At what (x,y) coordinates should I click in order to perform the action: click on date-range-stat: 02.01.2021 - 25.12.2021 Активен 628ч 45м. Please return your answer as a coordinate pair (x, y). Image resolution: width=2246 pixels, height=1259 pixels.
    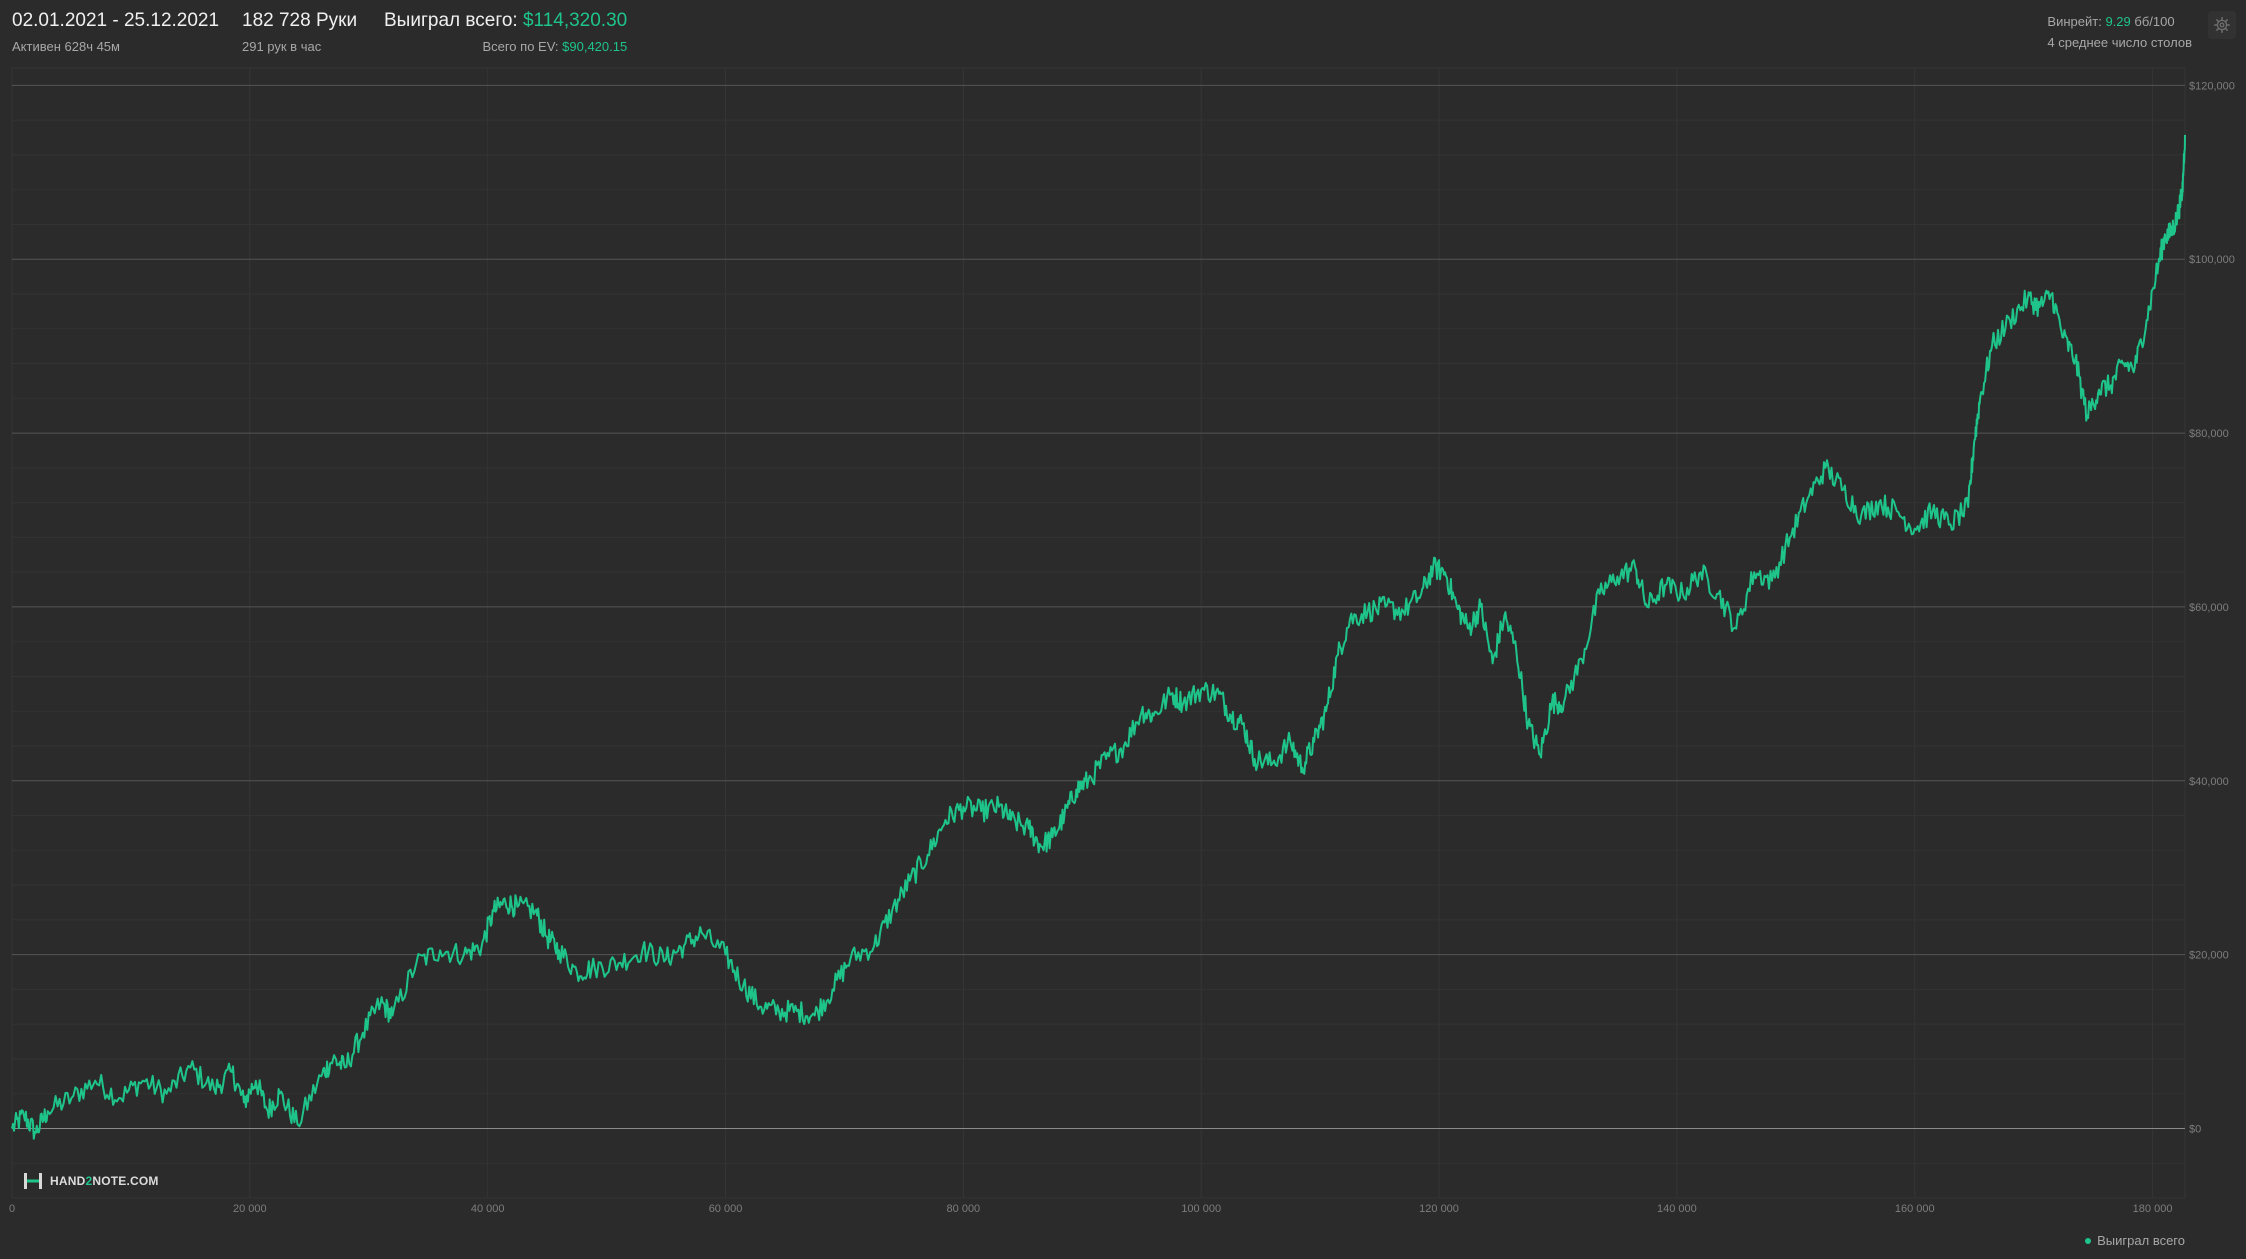
    Looking at the image, I should click on (115, 32).